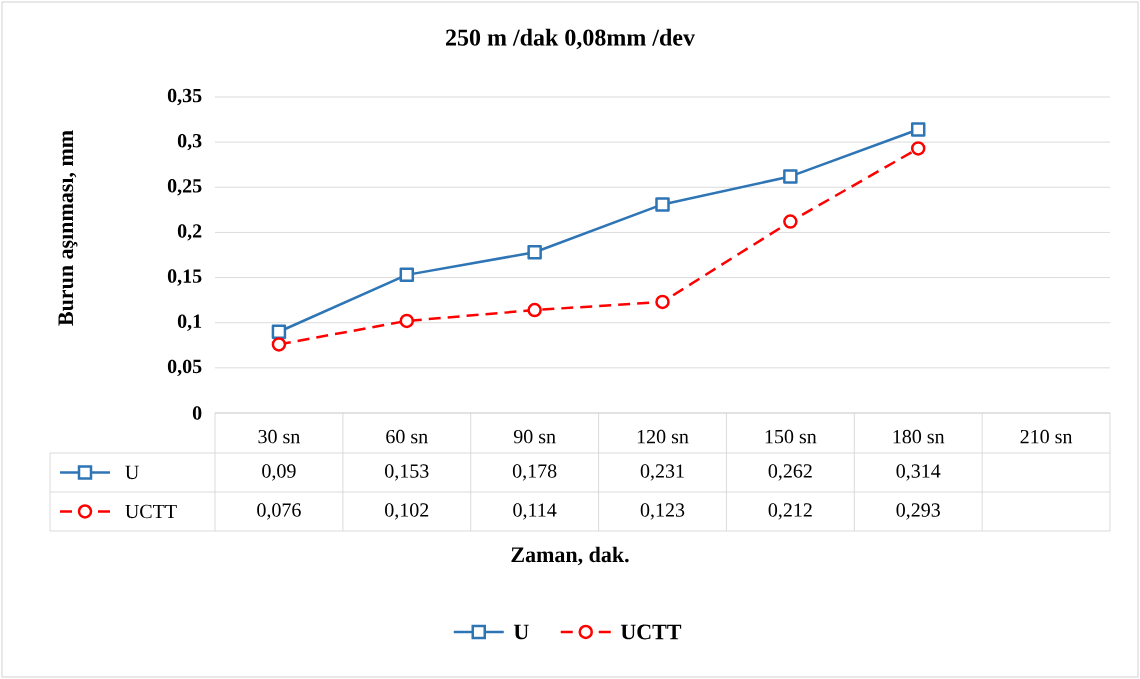 The width and height of the screenshot is (1140, 679). I want to click on y-tick-label: 0,25, so click(184, 187).